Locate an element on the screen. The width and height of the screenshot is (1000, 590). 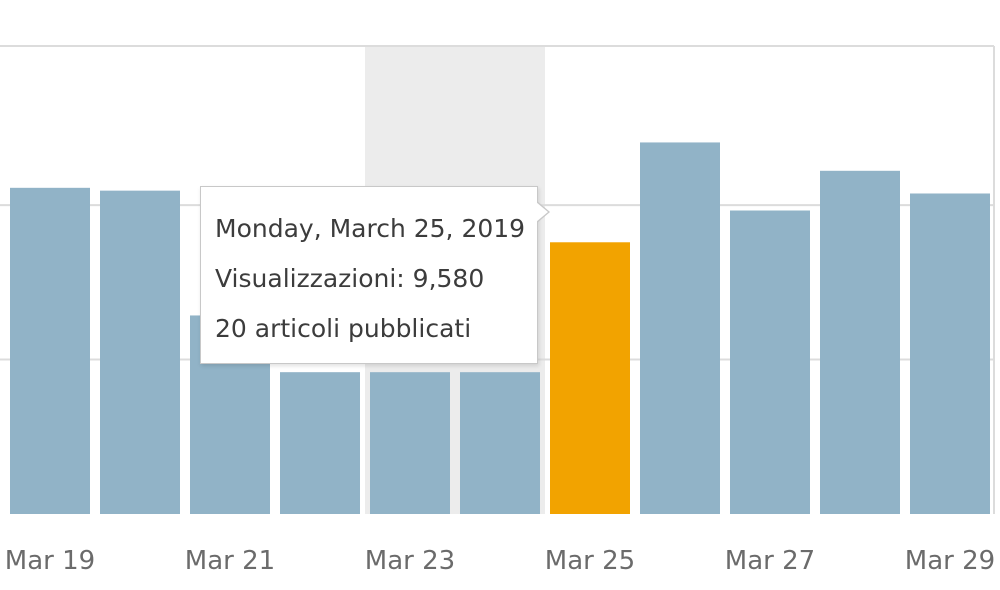
tooltip-date: Monday, March 25, 2019 is located at coordinates (370, 228).